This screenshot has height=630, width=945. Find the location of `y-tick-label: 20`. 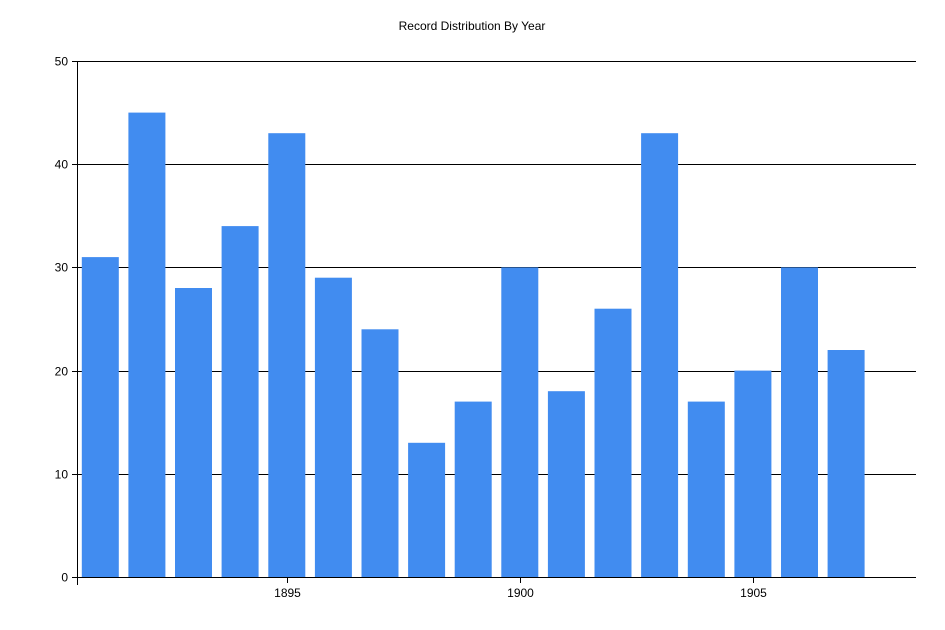

y-tick-label: 20 is located at coordinates (62, 372).